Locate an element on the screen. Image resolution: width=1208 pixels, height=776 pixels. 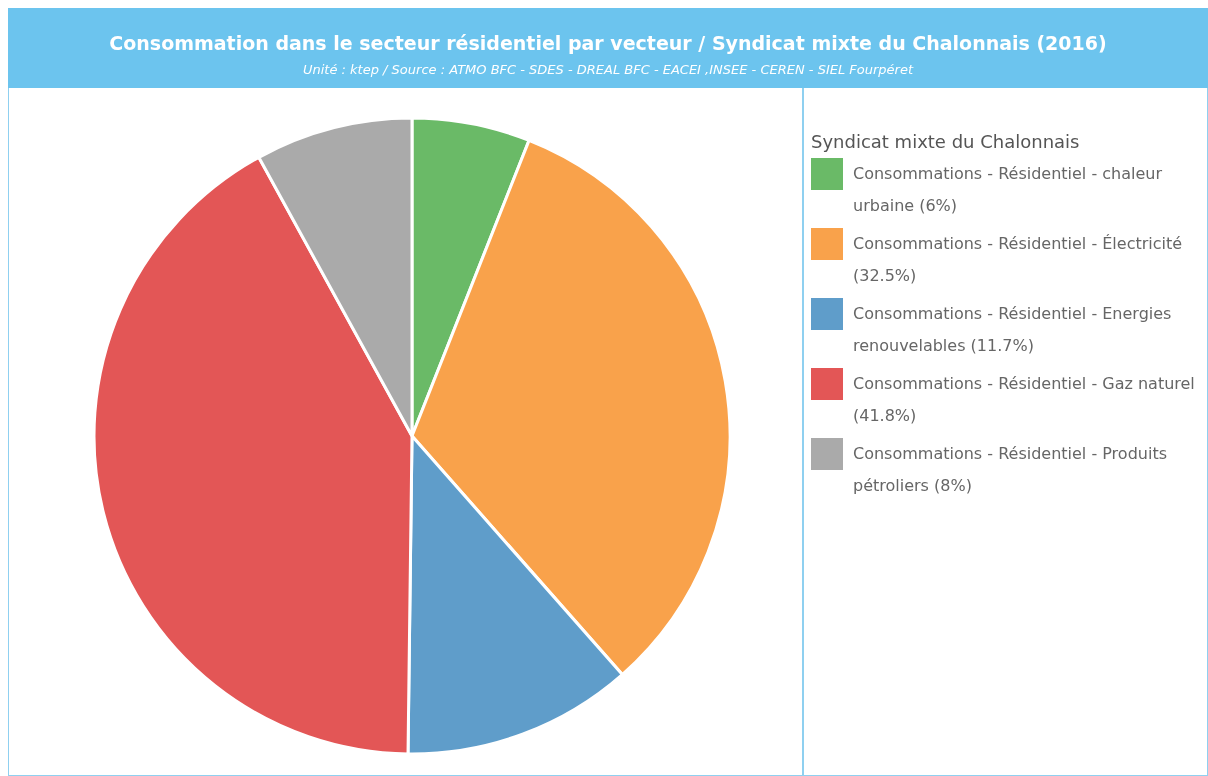
chart-title: Consommation dans le secteur résidentiel par vecteur / Syndicat mixte du Chalonnais (2016) is located at coordinates (608, 43).